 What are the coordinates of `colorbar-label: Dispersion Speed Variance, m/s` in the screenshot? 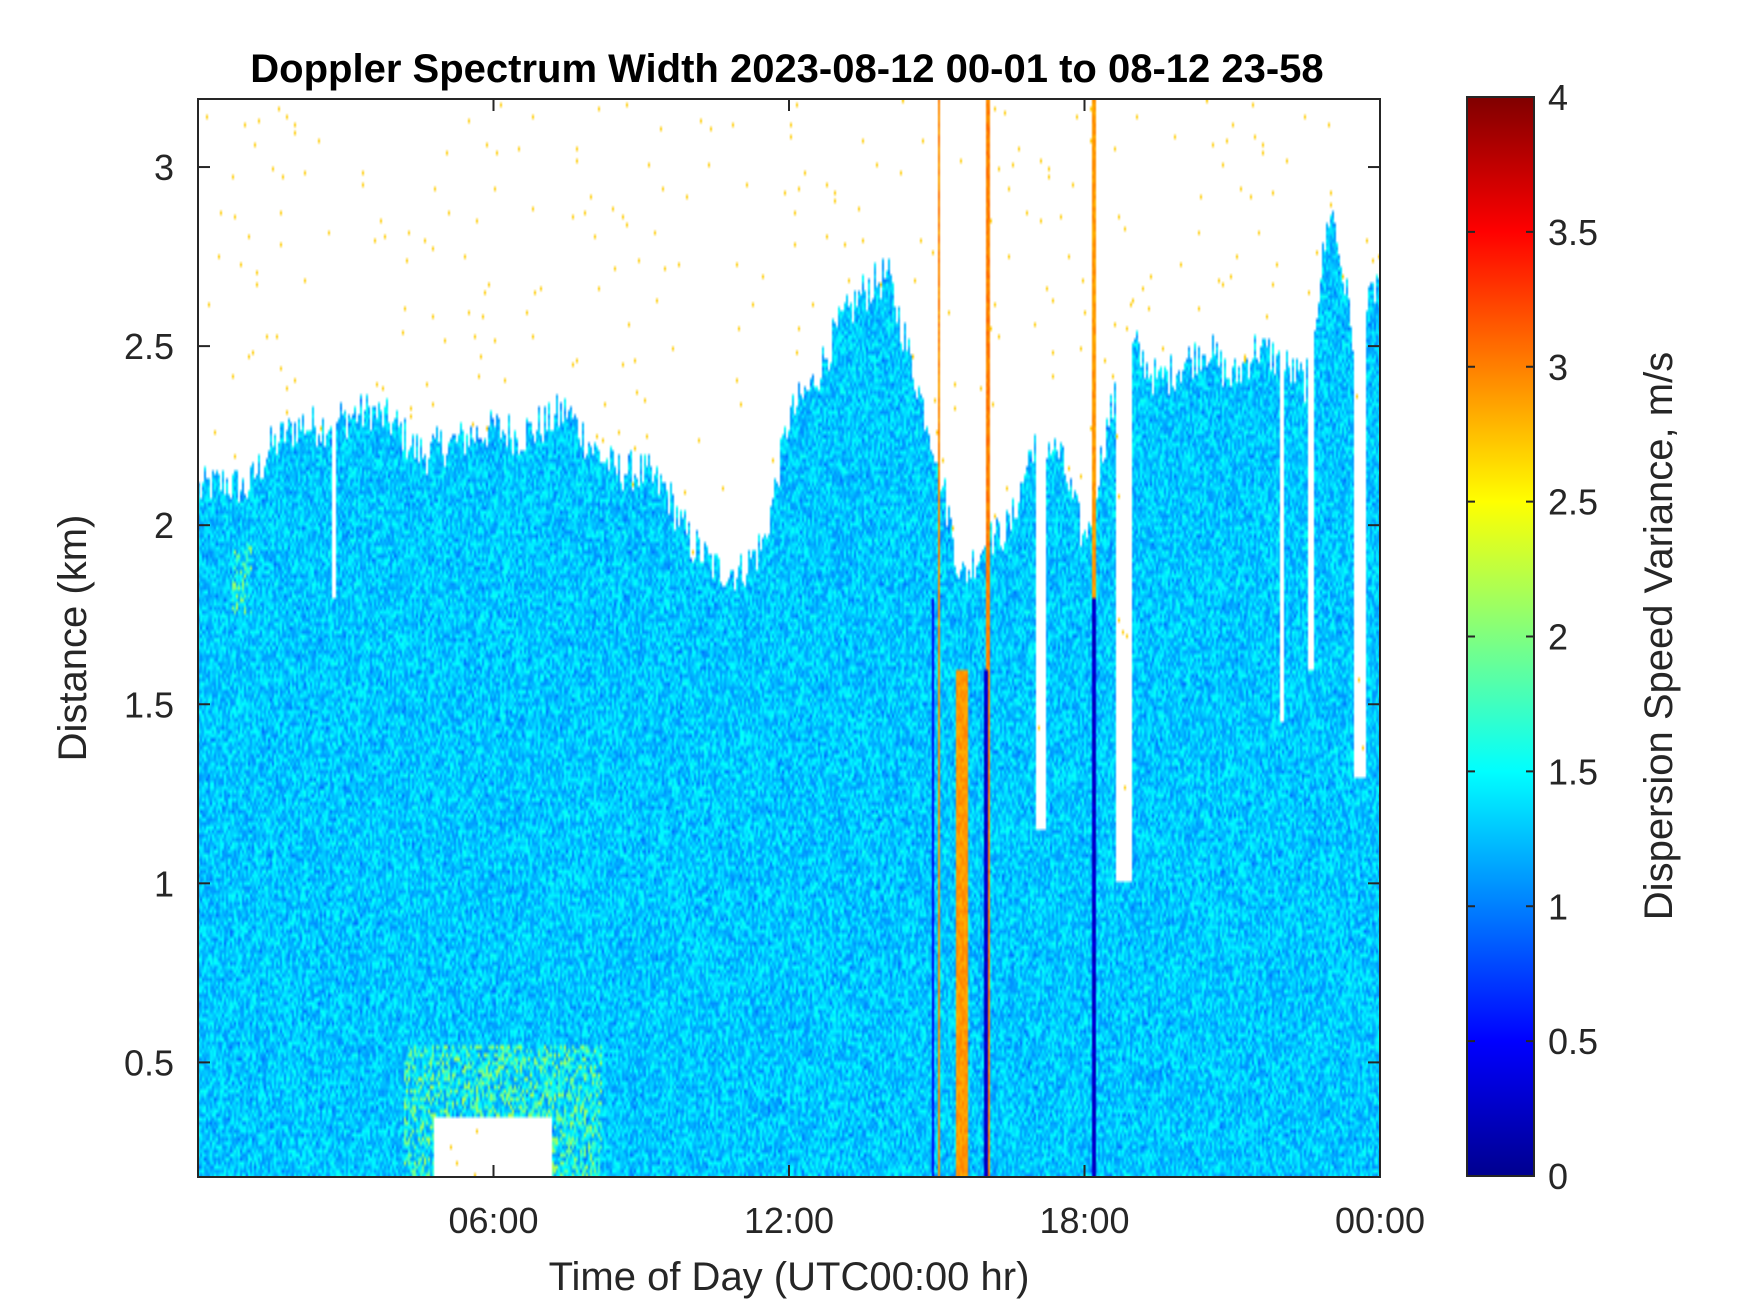 It's located at (1659, 636).